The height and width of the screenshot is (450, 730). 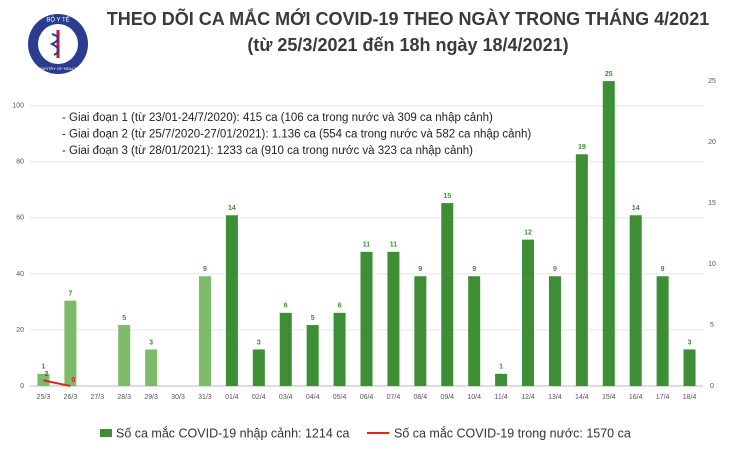 What do you see at coordinates (97, 397) in the screenshot?
I see `x-tick-label: 27/3` at bounding box center [97, 397].